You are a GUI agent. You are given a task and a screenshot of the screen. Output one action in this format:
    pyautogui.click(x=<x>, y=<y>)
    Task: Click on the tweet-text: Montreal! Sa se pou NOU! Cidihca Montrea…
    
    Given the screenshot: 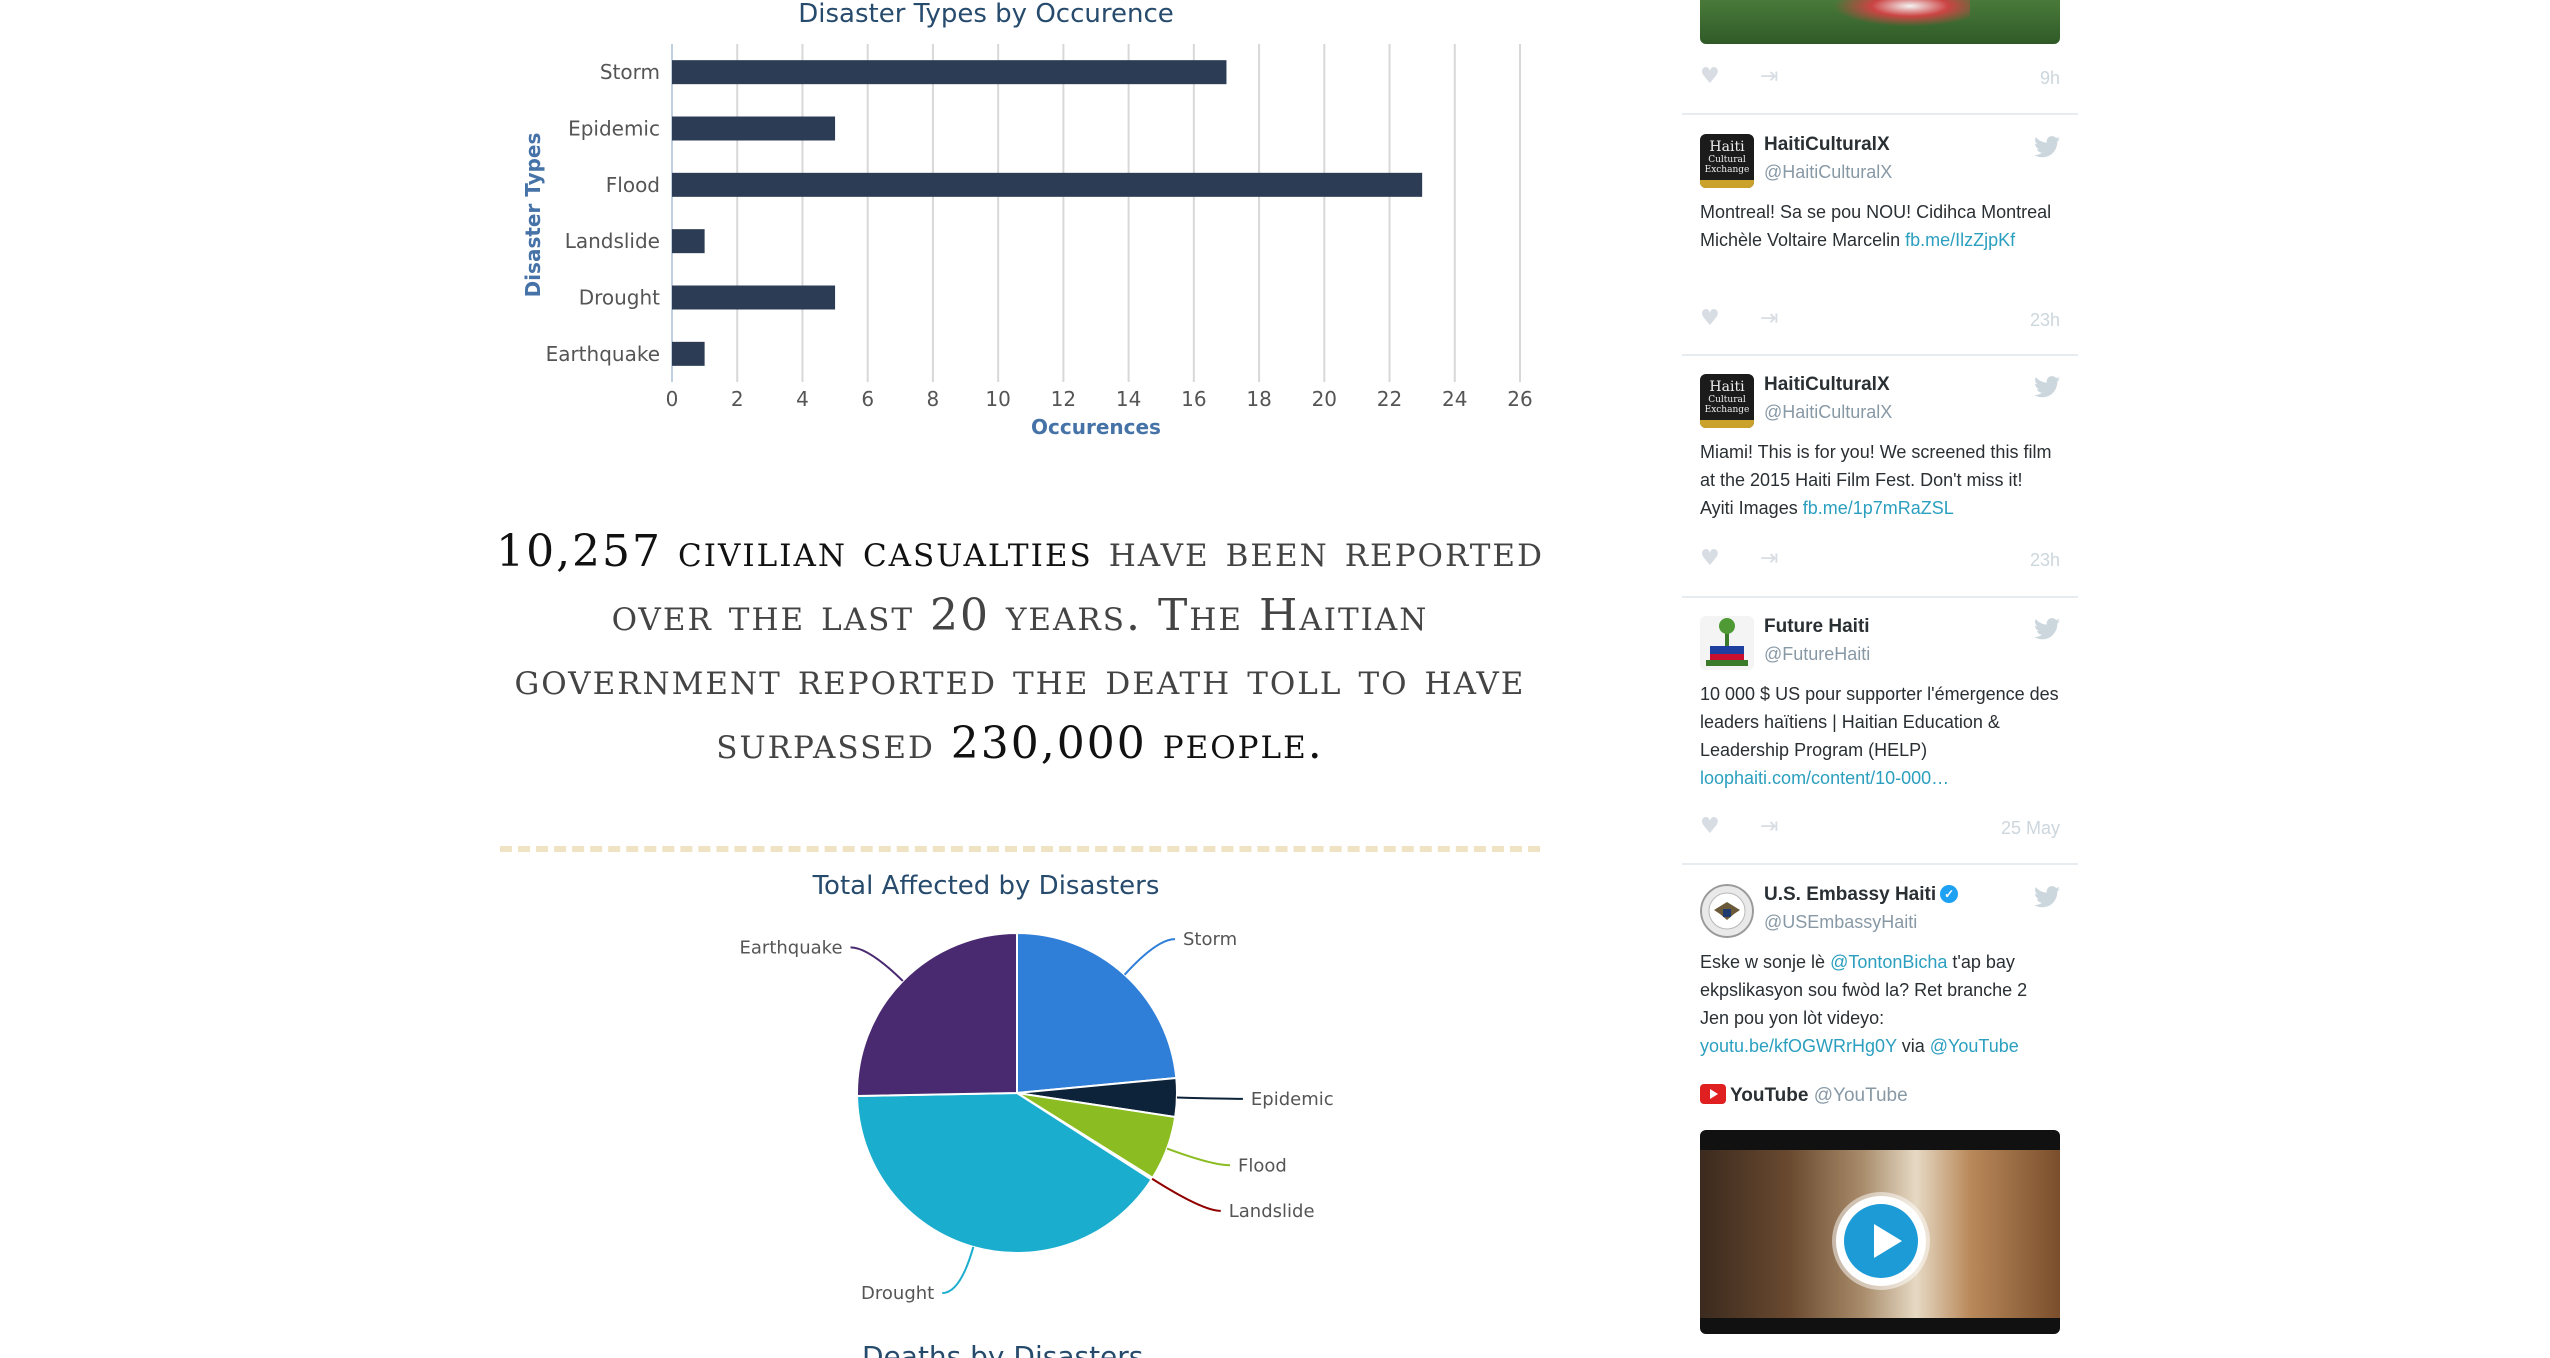 What is the action you would take?
    pyautogui.click(x=1876, y=226)
    